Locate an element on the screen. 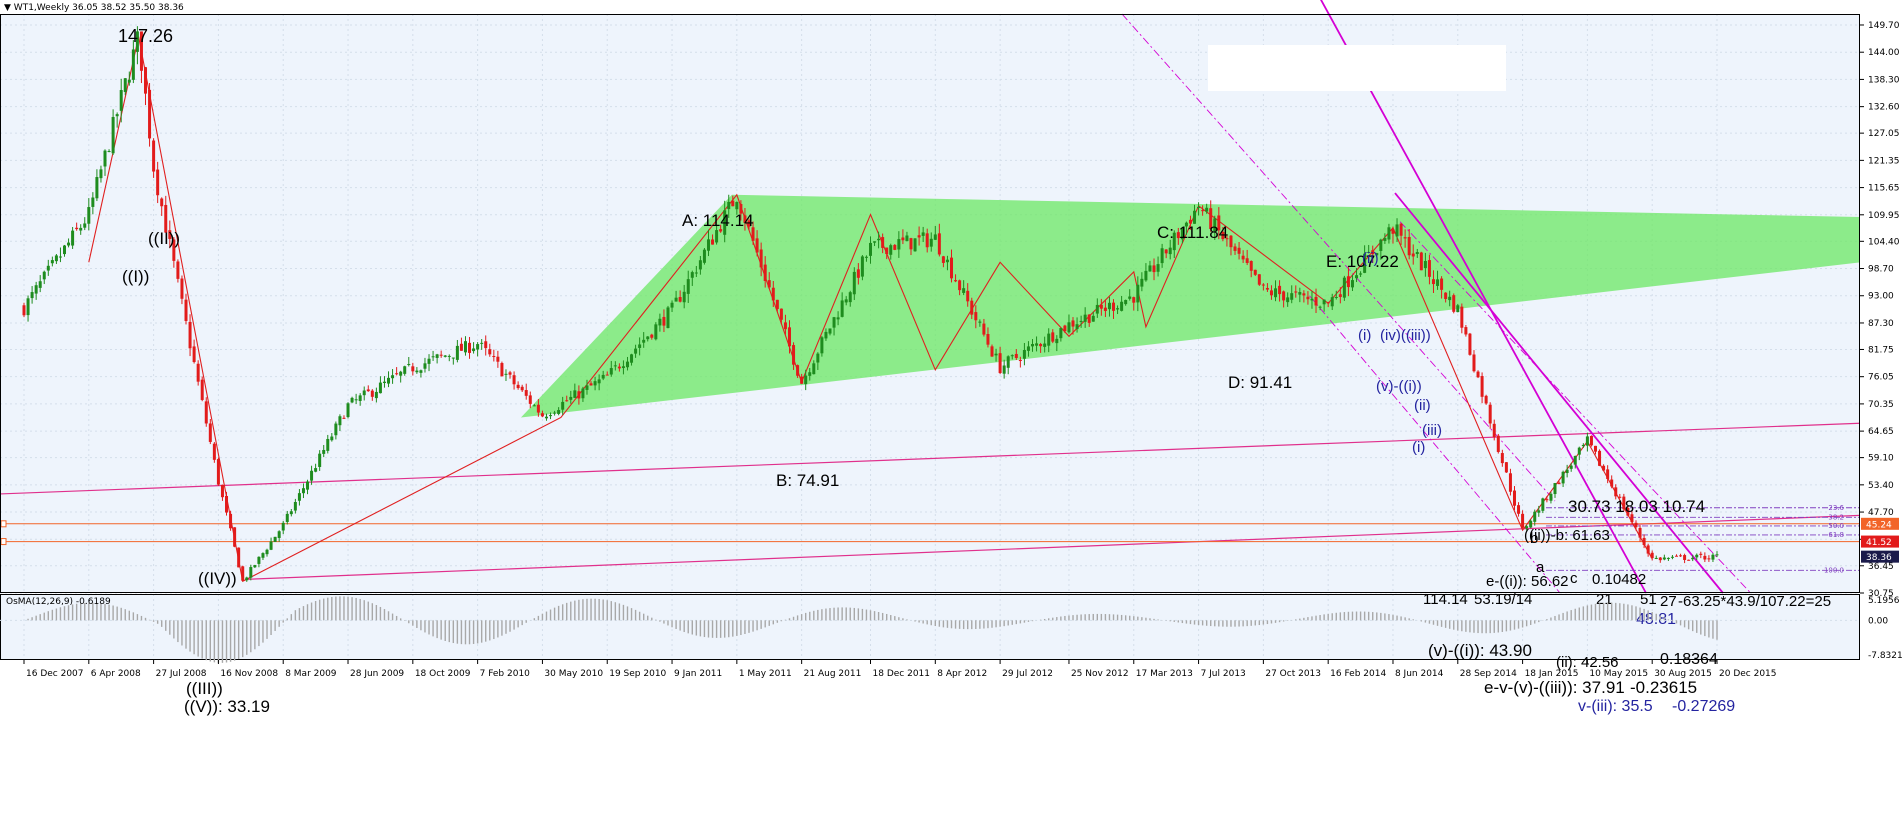  y-tick-label: 109.95 is located at coordinates (1884, 216).